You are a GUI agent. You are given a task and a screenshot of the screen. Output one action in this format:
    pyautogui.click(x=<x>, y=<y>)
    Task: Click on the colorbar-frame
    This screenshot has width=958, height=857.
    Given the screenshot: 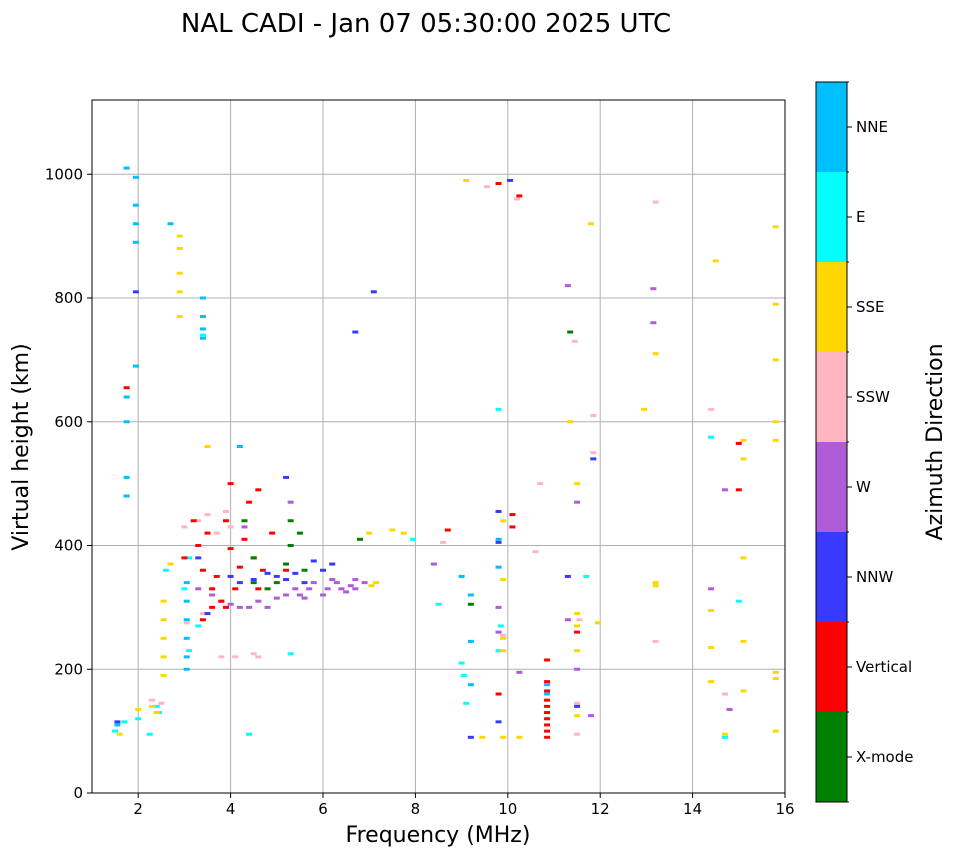 What is the action you would take?
    pyautogui.click(x=831, y=442)
    